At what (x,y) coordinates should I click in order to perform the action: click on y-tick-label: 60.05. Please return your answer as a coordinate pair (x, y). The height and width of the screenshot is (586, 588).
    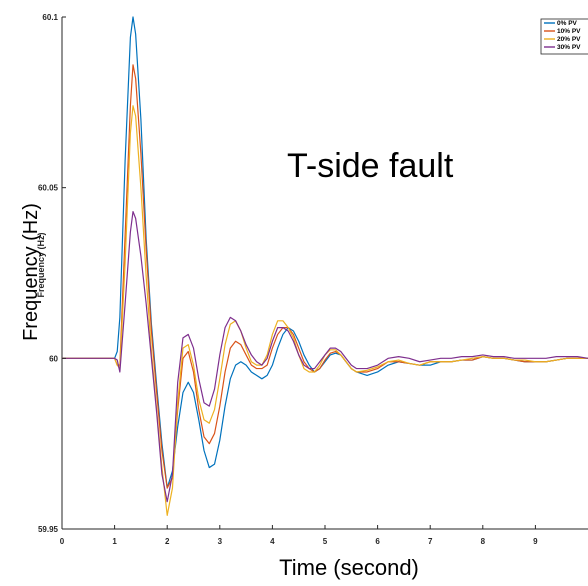
    Looking at the image, I should click on (48, 188).